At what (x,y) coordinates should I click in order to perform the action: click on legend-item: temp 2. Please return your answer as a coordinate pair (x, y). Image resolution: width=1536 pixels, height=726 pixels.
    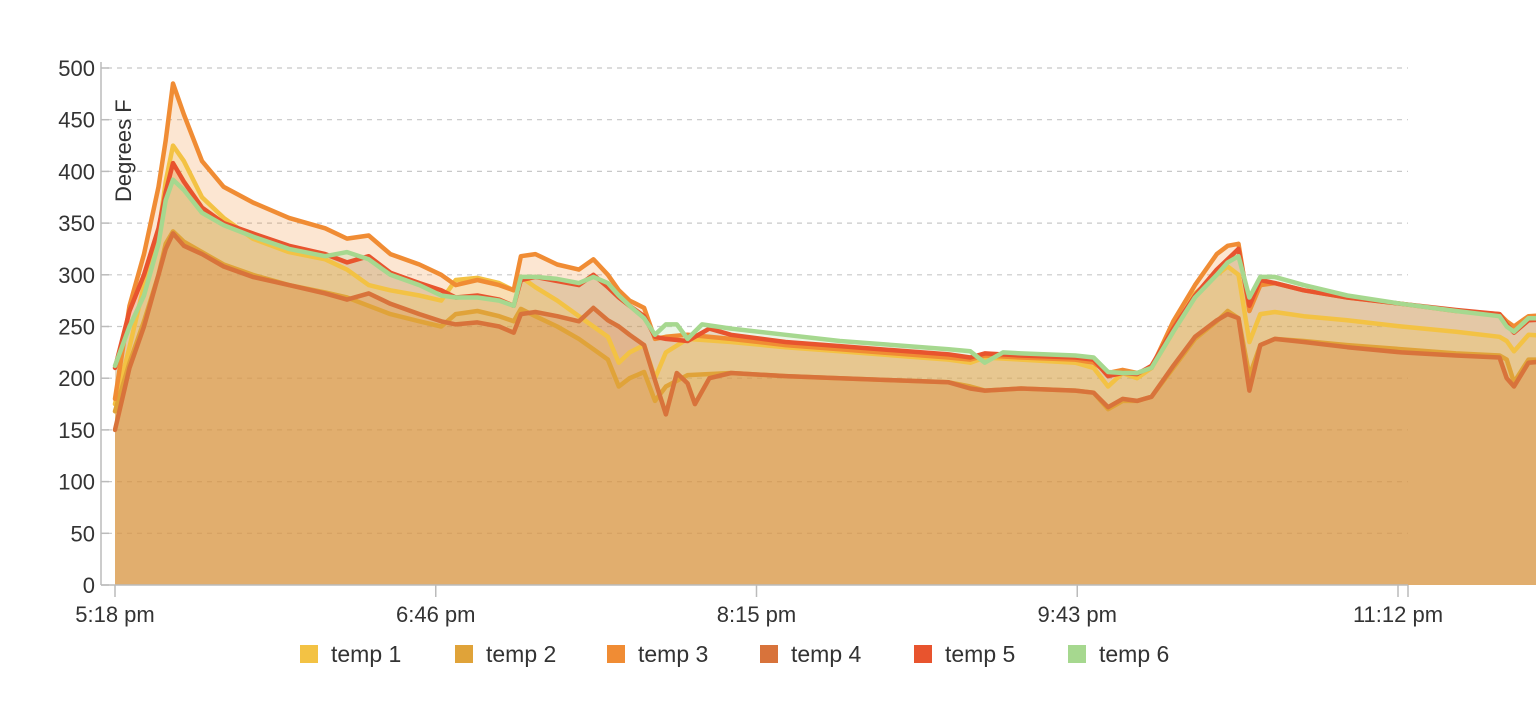
    Looking at the image, I should click on (505, 654).